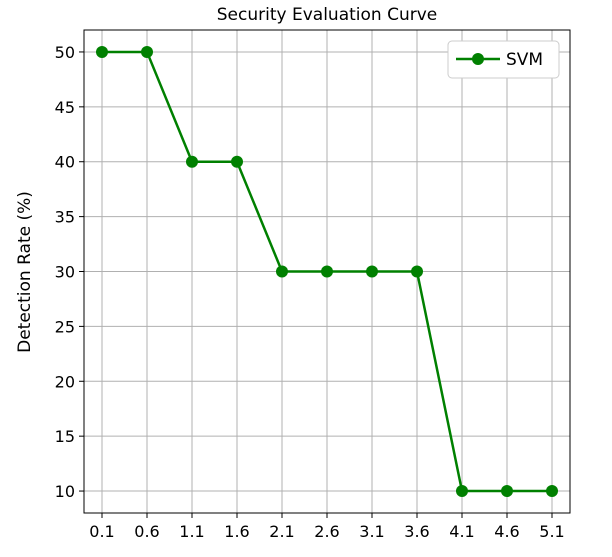 The image size is (612, 557). I want to click on y-tick-label: 25, so click(65, 326).